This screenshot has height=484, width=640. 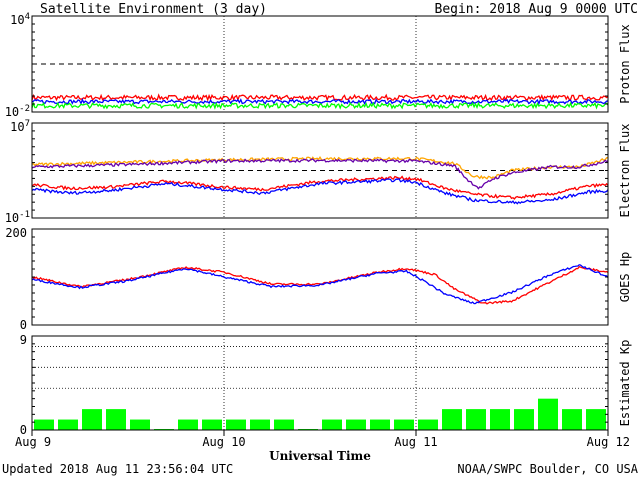 What do you see at coordinates (117, 469) in the screenshot?
I see `updated-timestamp: Updated 2018 Aug 11 23:56:04 UTC` at bounding box center [117, 469].